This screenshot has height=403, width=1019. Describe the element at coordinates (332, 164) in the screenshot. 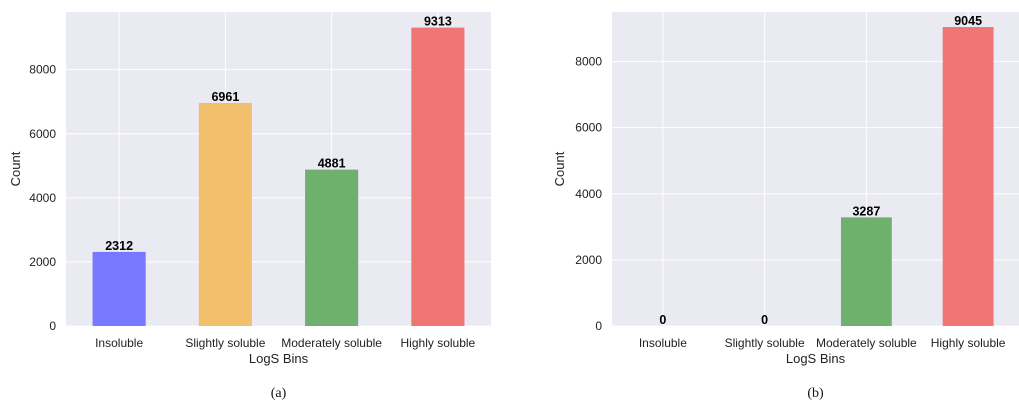

I see `bar-value-label: 4881` at that location.